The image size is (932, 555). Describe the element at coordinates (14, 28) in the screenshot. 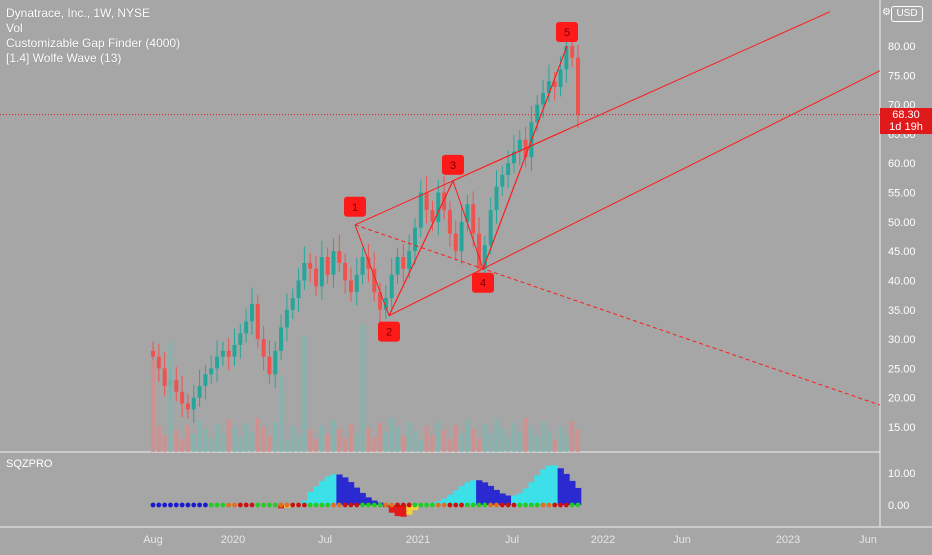

I see `indicator-volume: Vol` at that location.